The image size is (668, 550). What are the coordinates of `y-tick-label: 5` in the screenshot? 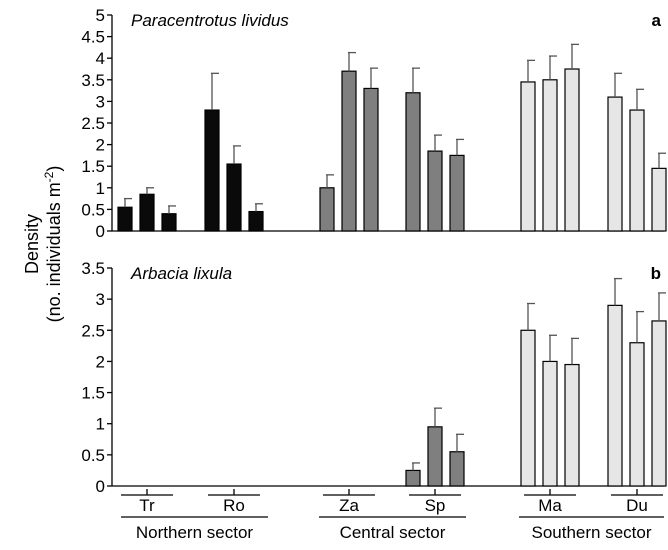 It's located at (100, 15).